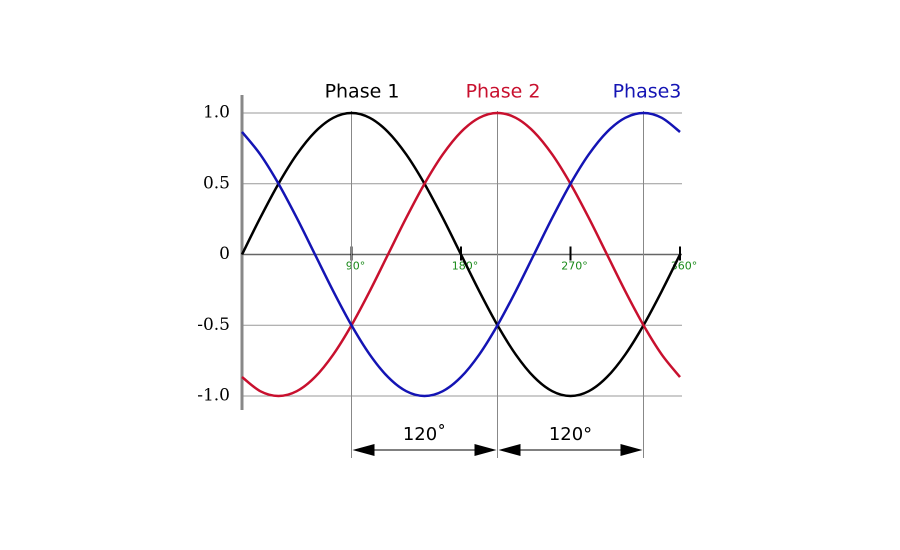 The height and width of the screenshot is (550, 900). I want to click on y-tick-label: 0, so click(224, 254).